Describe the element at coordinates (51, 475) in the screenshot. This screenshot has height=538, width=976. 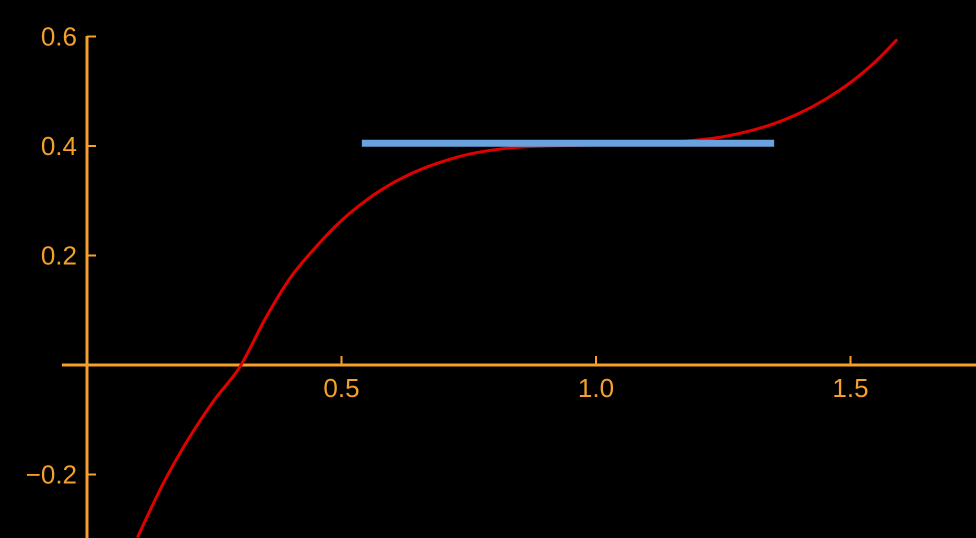
I see `y-tick-label: −0.2` at that location.